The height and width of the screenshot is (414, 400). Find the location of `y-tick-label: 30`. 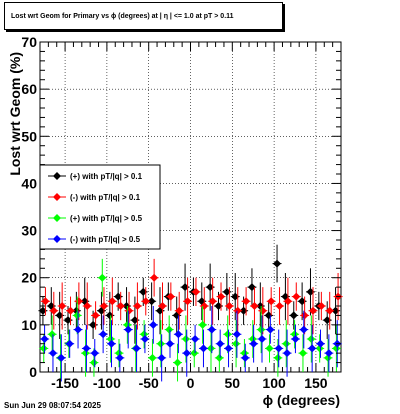

y-tick-label: 30 is located at coordinates (29, 231).